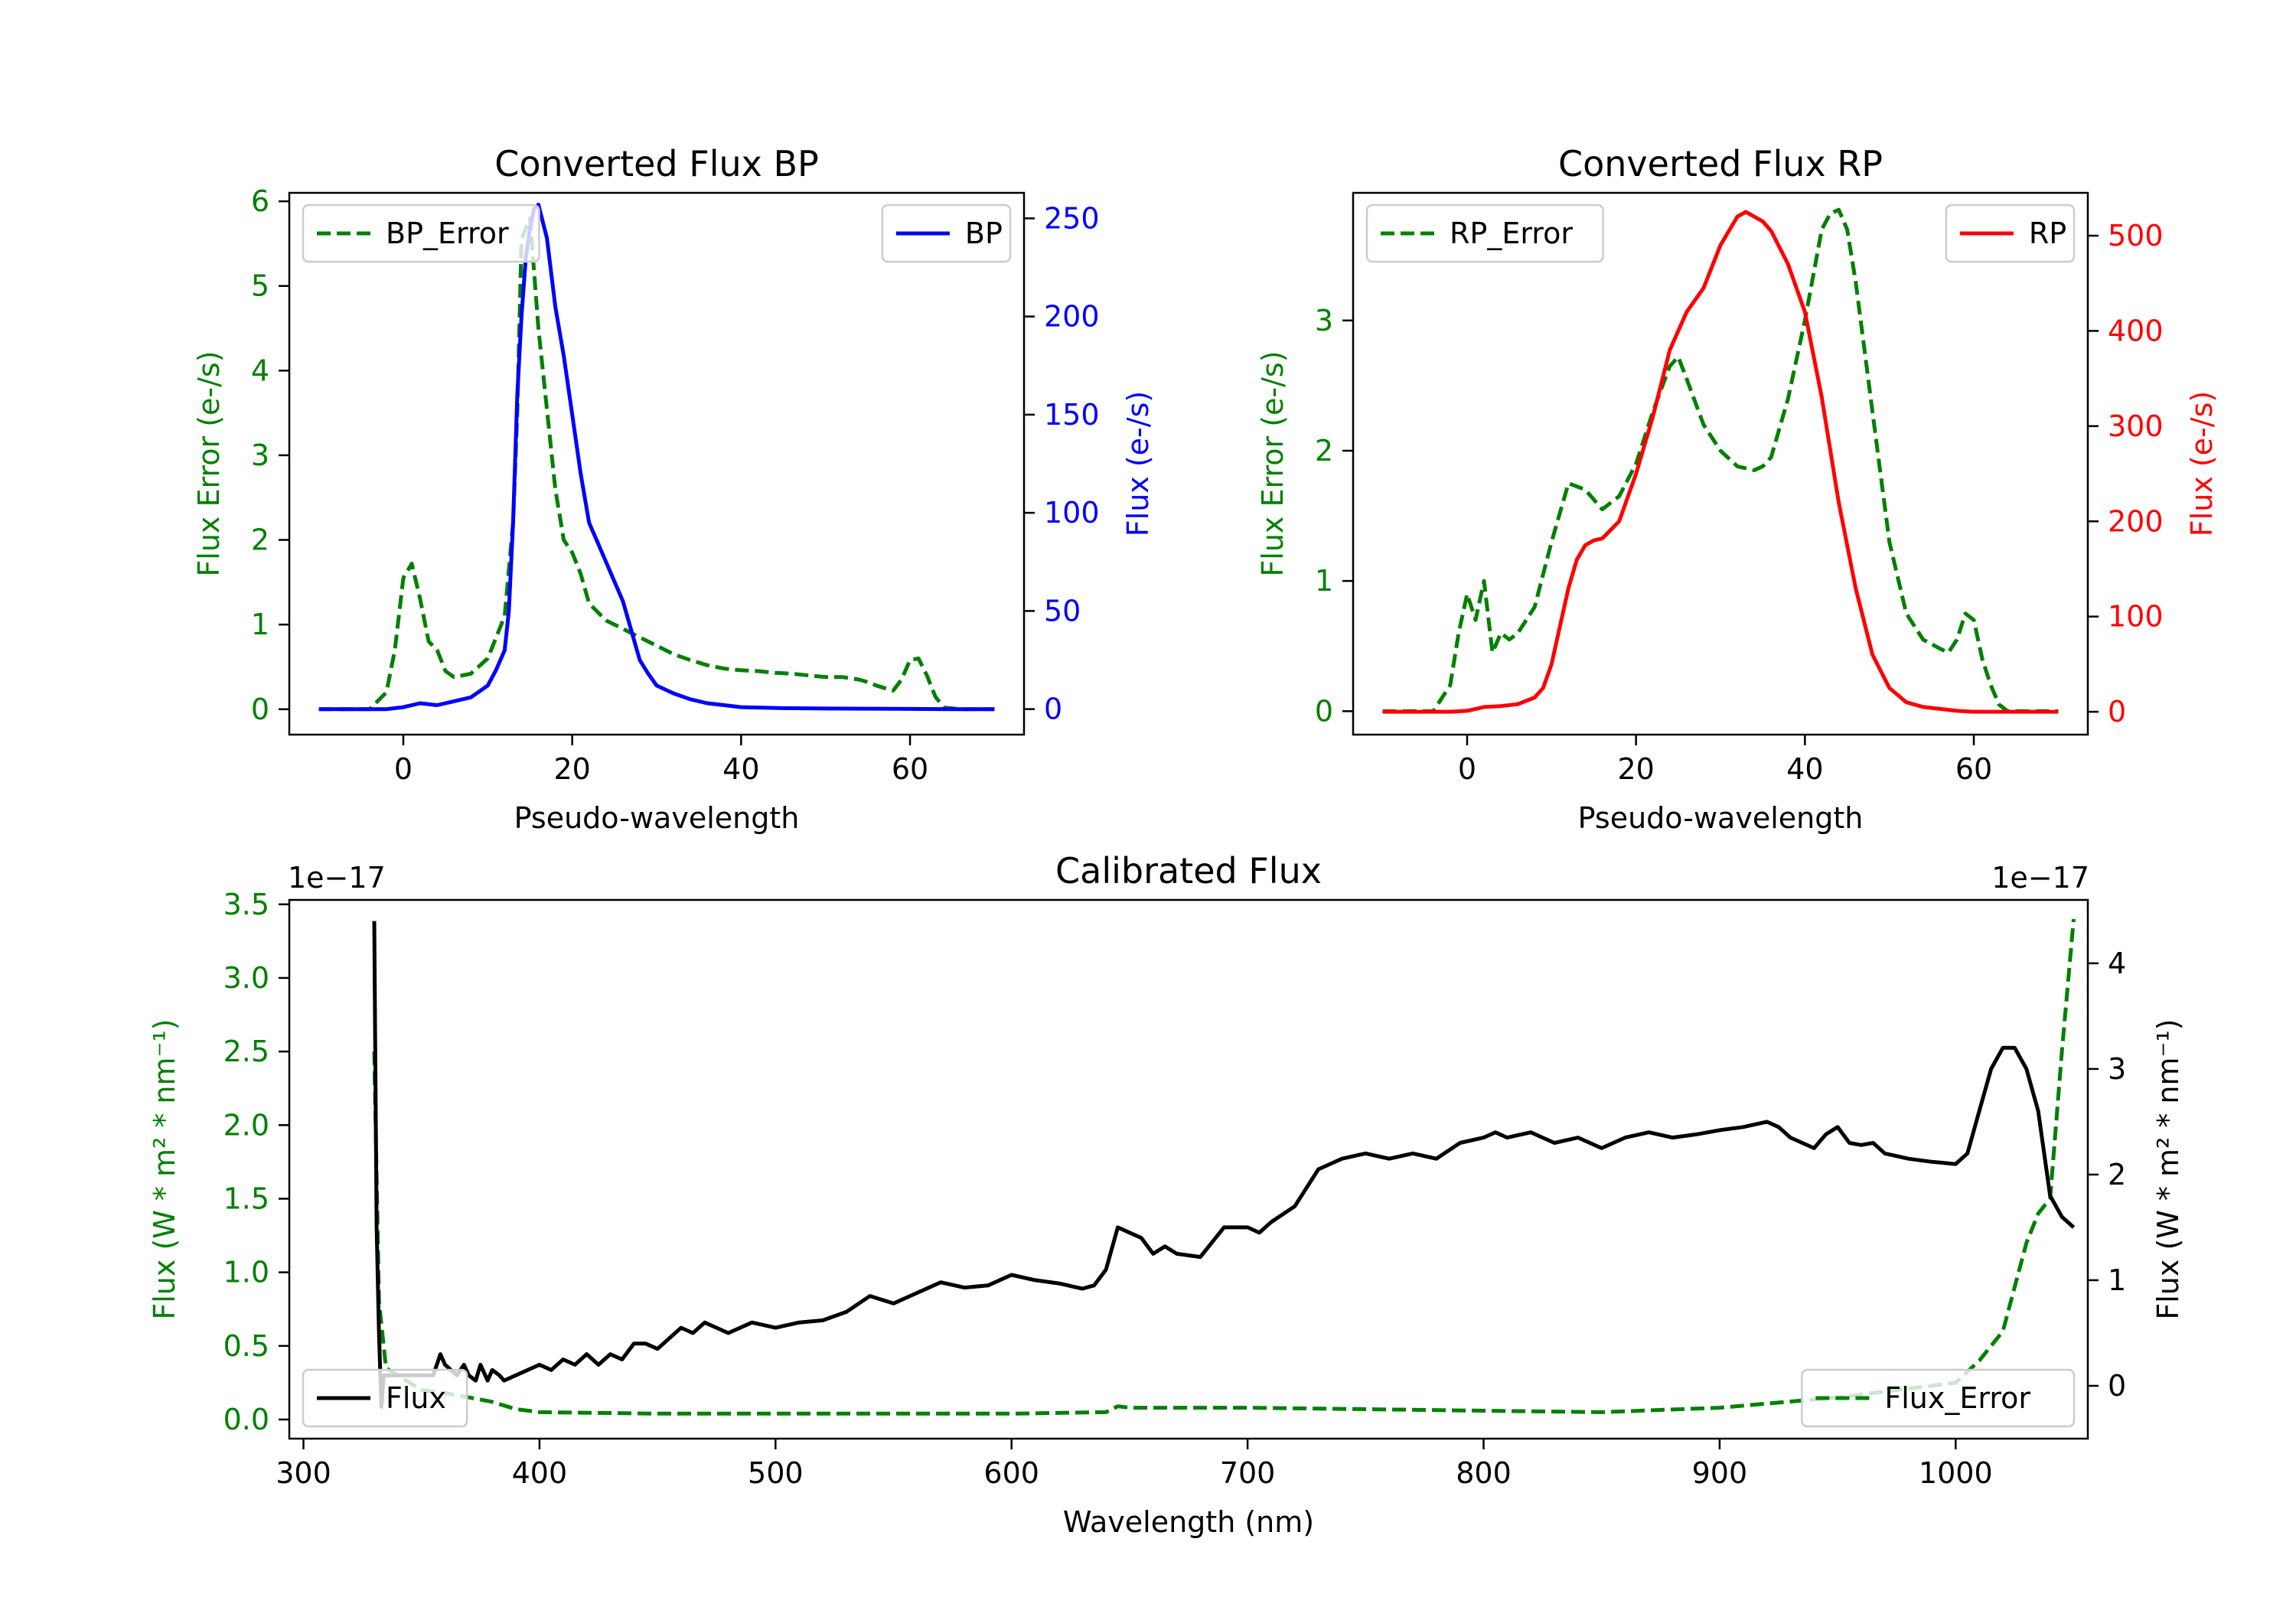  What do you see at coordinates (2117, 1174) in the screenshot?
I see `y-right-tick-label: 2` at bounding box center [2117, 1174].